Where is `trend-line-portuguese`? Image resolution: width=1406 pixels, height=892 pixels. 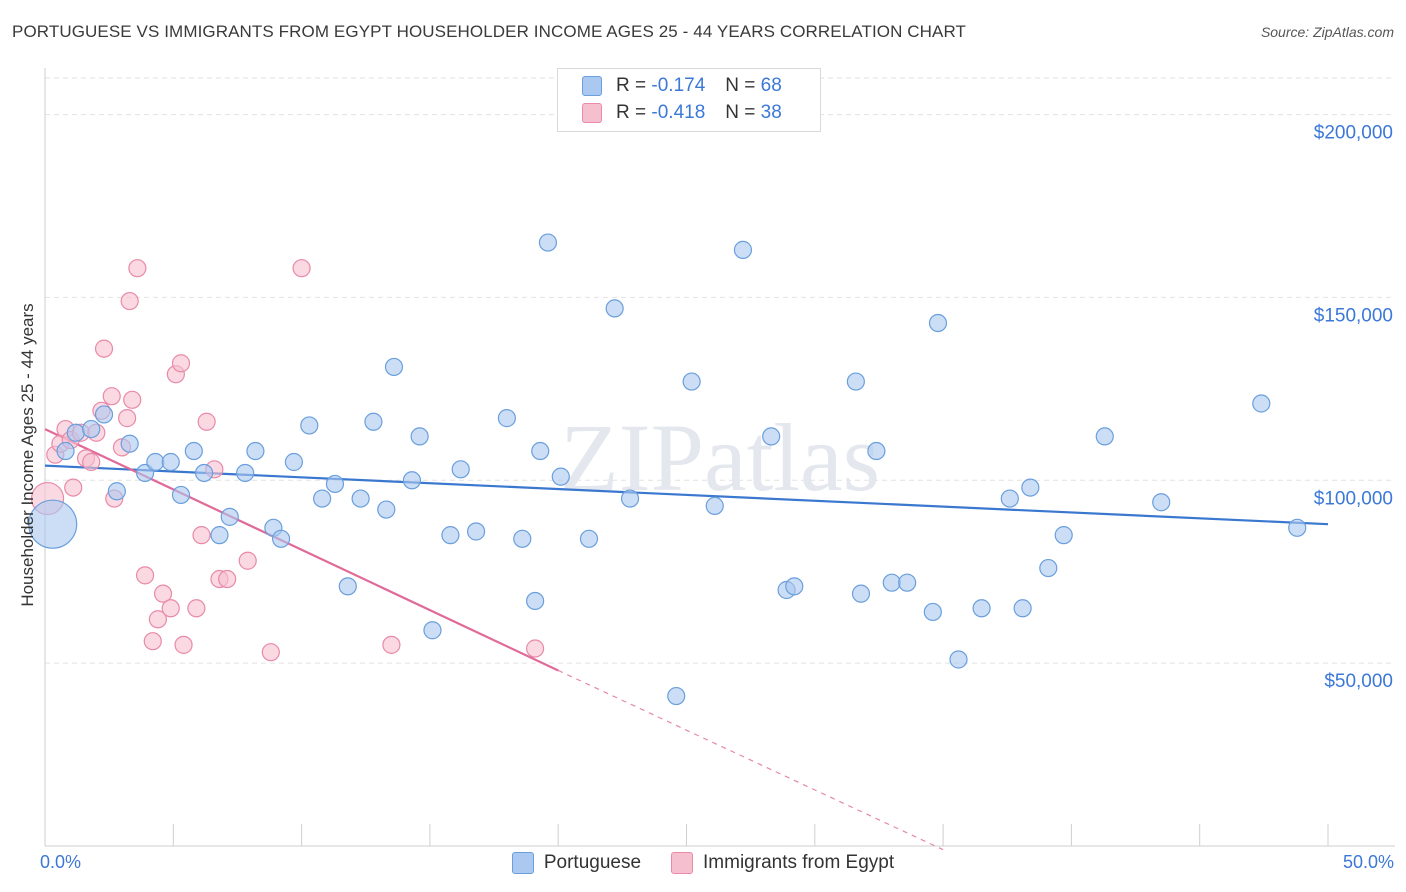
trend-line-portuguese is located at coordinates (686, 495).